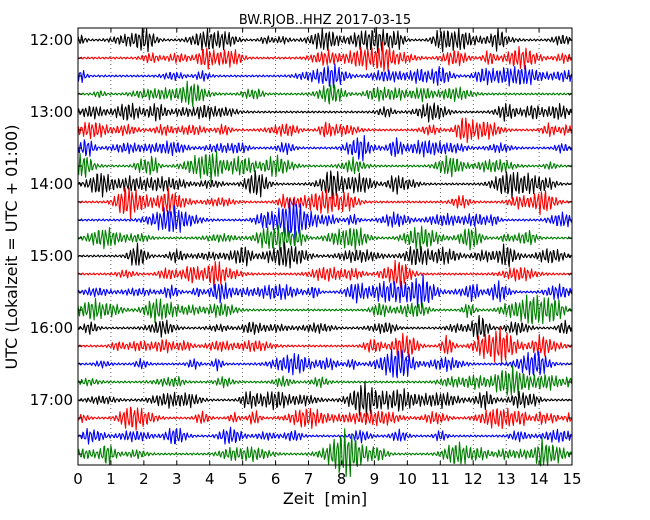  What do you see at coordinates (375, 479) in the screenshot?
I see `x-tick-label: 9` at bounding box center [375, 479].